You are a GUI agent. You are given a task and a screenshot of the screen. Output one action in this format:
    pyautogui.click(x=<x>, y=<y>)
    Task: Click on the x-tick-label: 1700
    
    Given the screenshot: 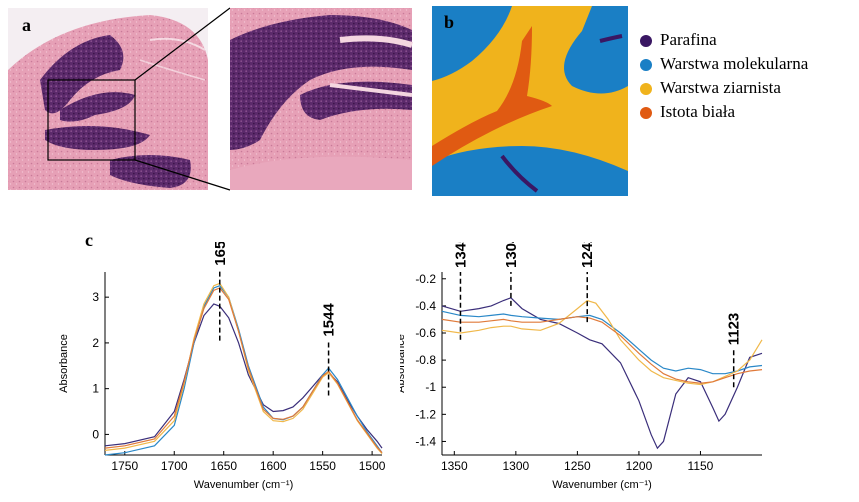 What is the action you would take?
    pyautogui.click(x=174, y=466)
    